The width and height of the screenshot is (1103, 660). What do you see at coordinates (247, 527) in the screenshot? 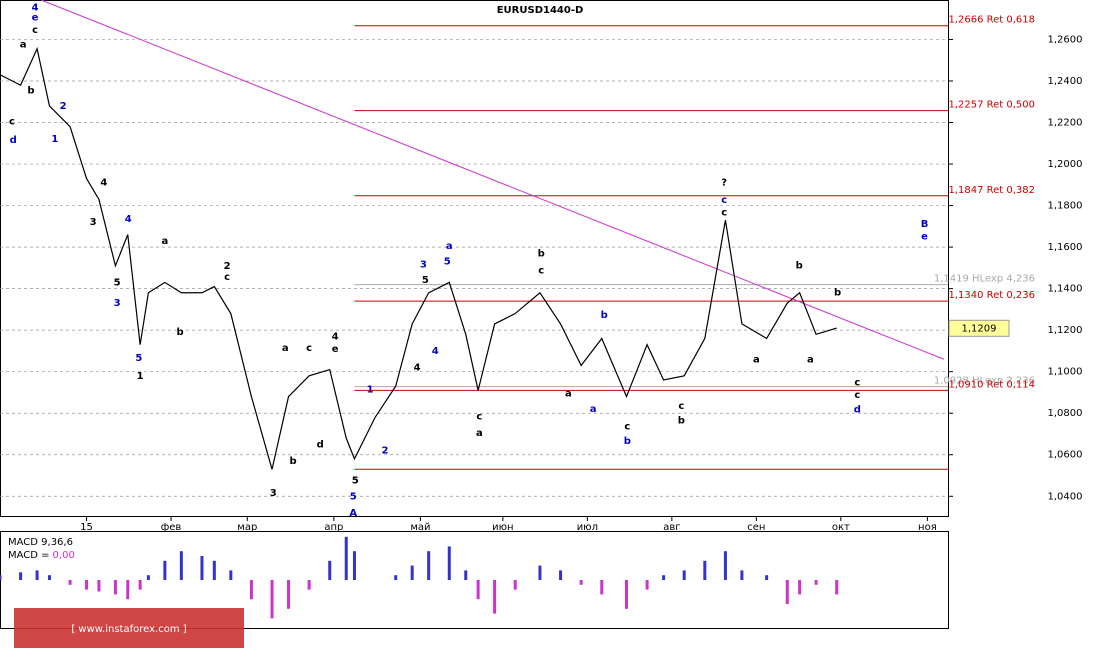
I see `x-tick-label: мар` at bounding box center [247, 527].